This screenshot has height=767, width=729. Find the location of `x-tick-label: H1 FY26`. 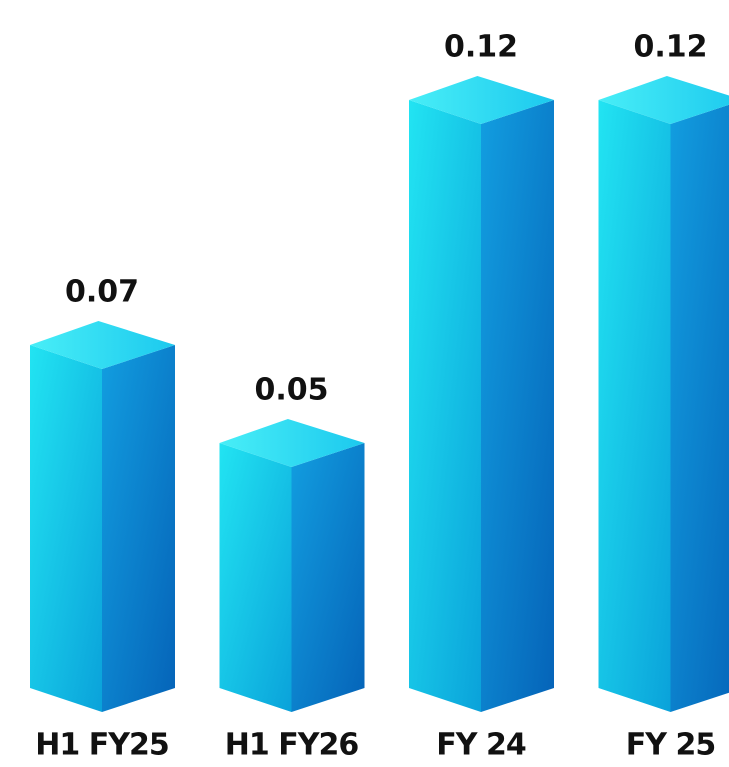

x-tick-label: H1 FY26 is located at coordinates (292, 745).